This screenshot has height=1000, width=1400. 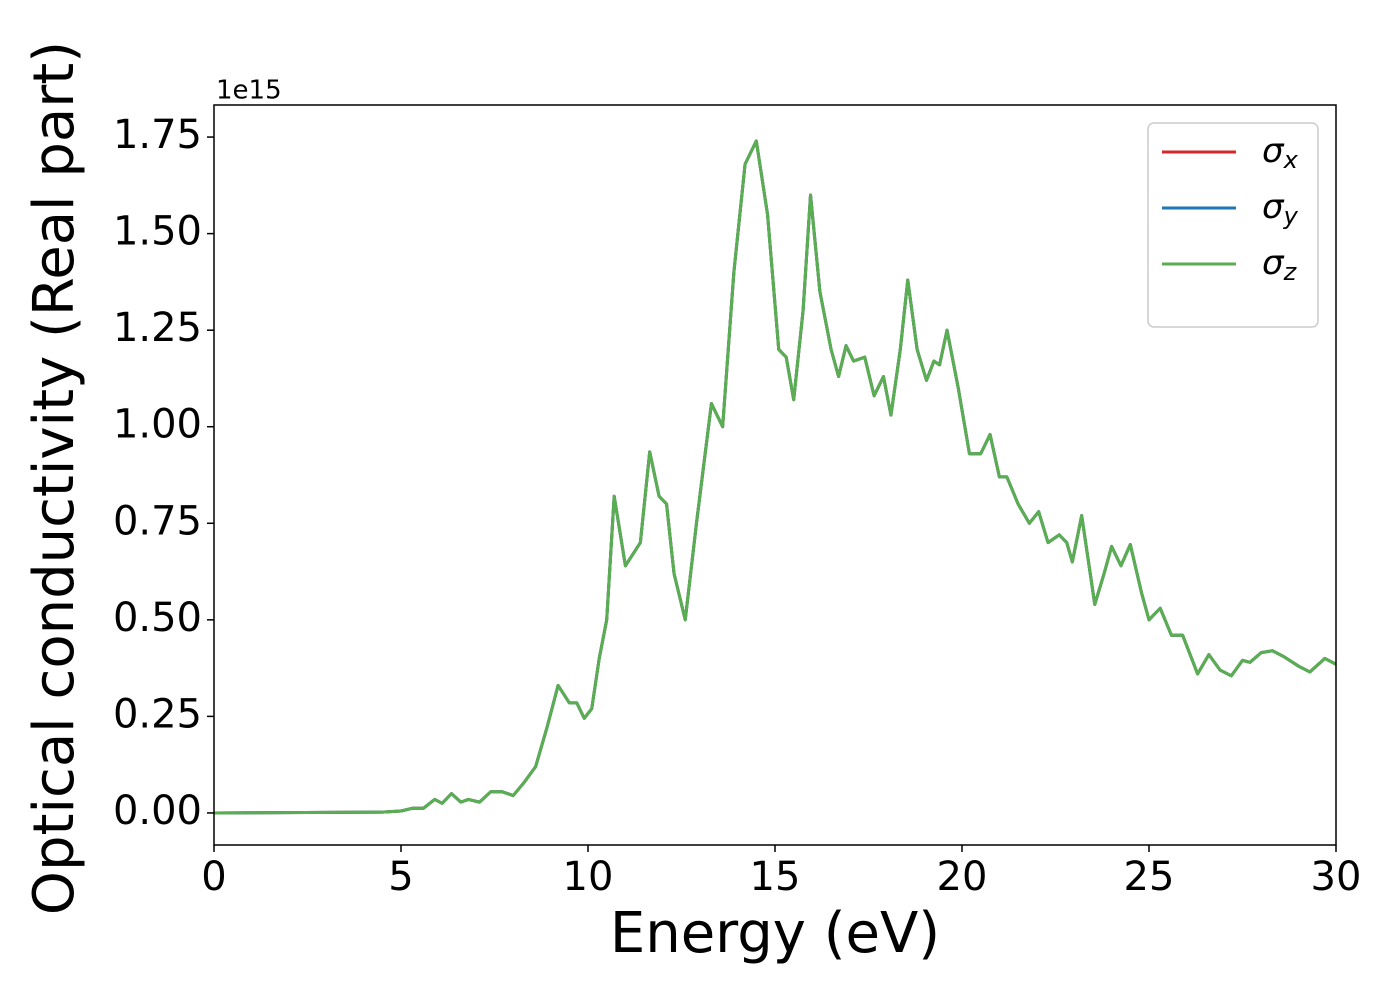 I want to click on y-tick-label: 1.75, so click(x=157, y=135).